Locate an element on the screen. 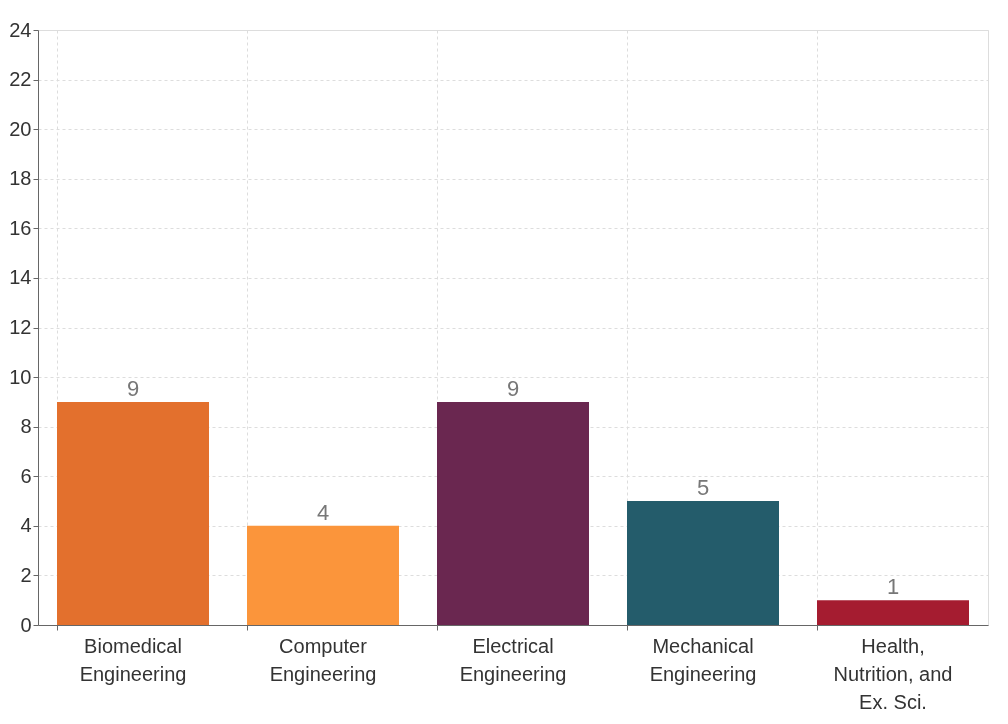  y-tick-label: 18 is located at coordinates (20, 178).